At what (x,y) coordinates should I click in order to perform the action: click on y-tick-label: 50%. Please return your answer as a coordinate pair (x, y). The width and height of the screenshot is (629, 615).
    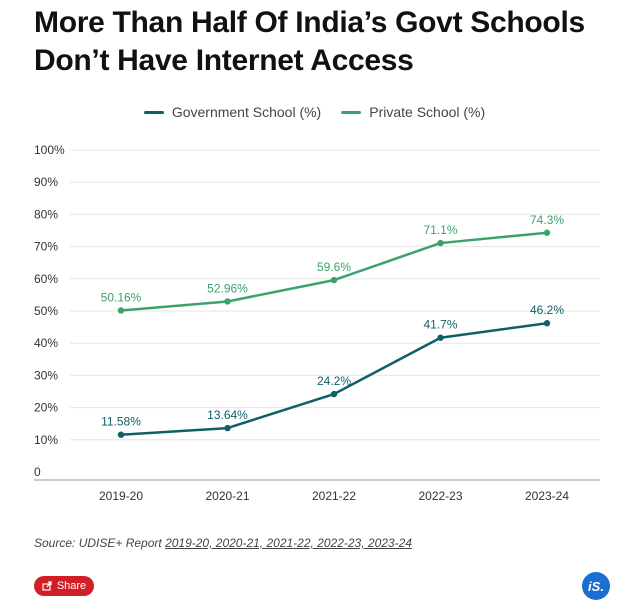
    Looking at the image, I should click on (46, 311).